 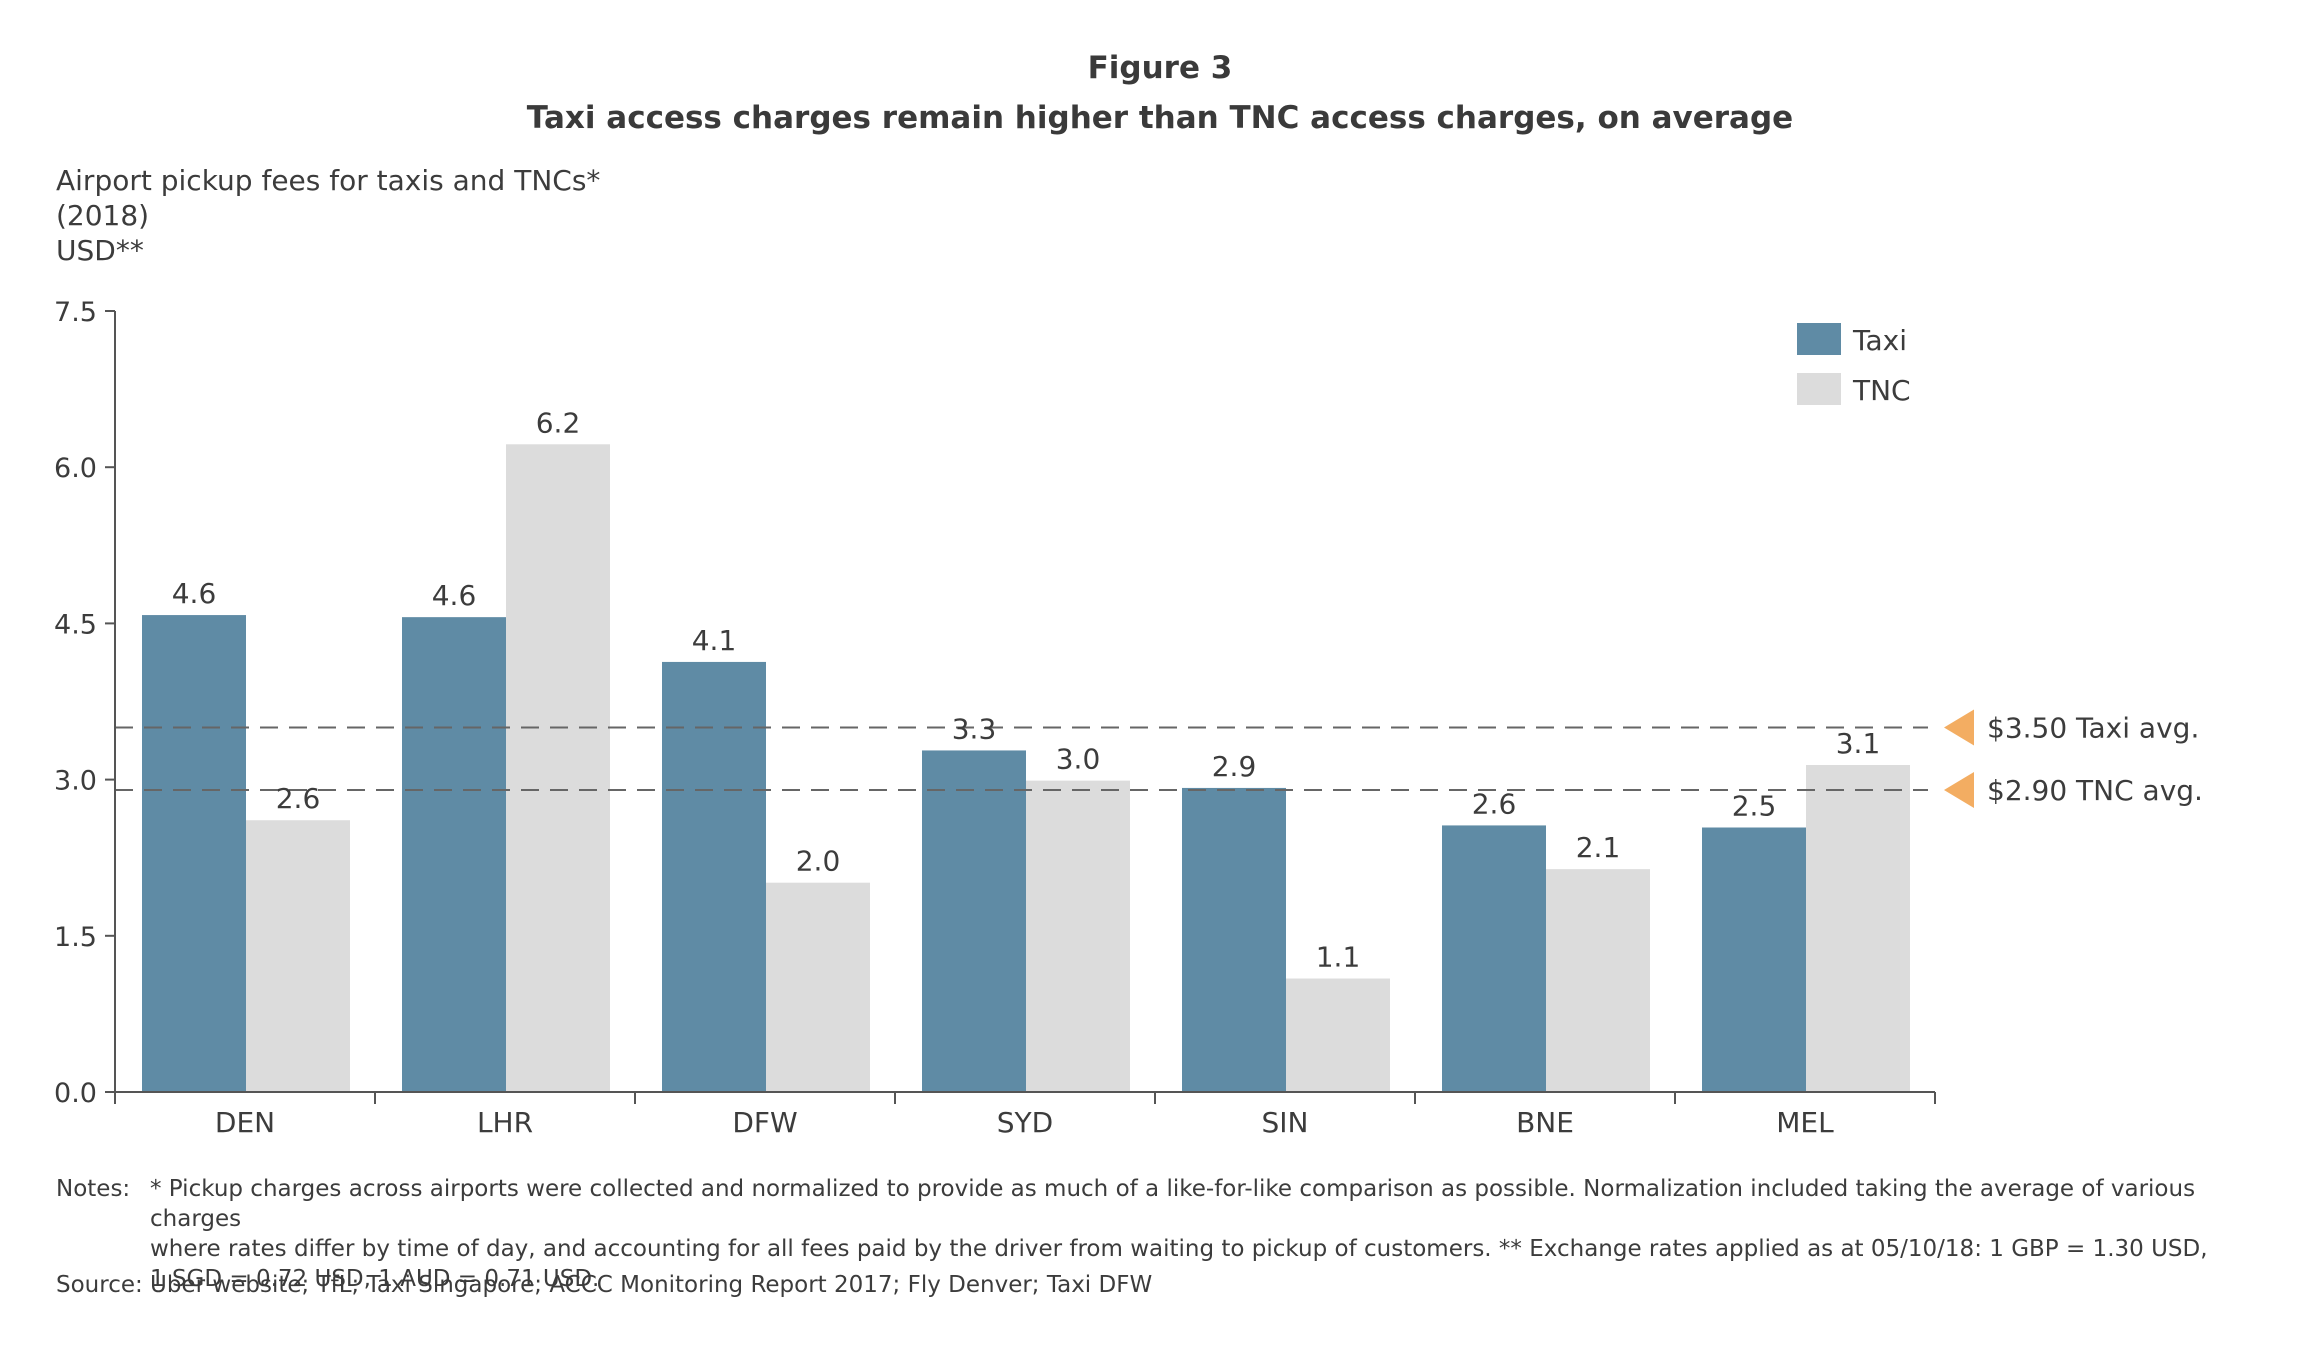 I want to click on bar-tnc-dfw, so click(x=818, y=987).